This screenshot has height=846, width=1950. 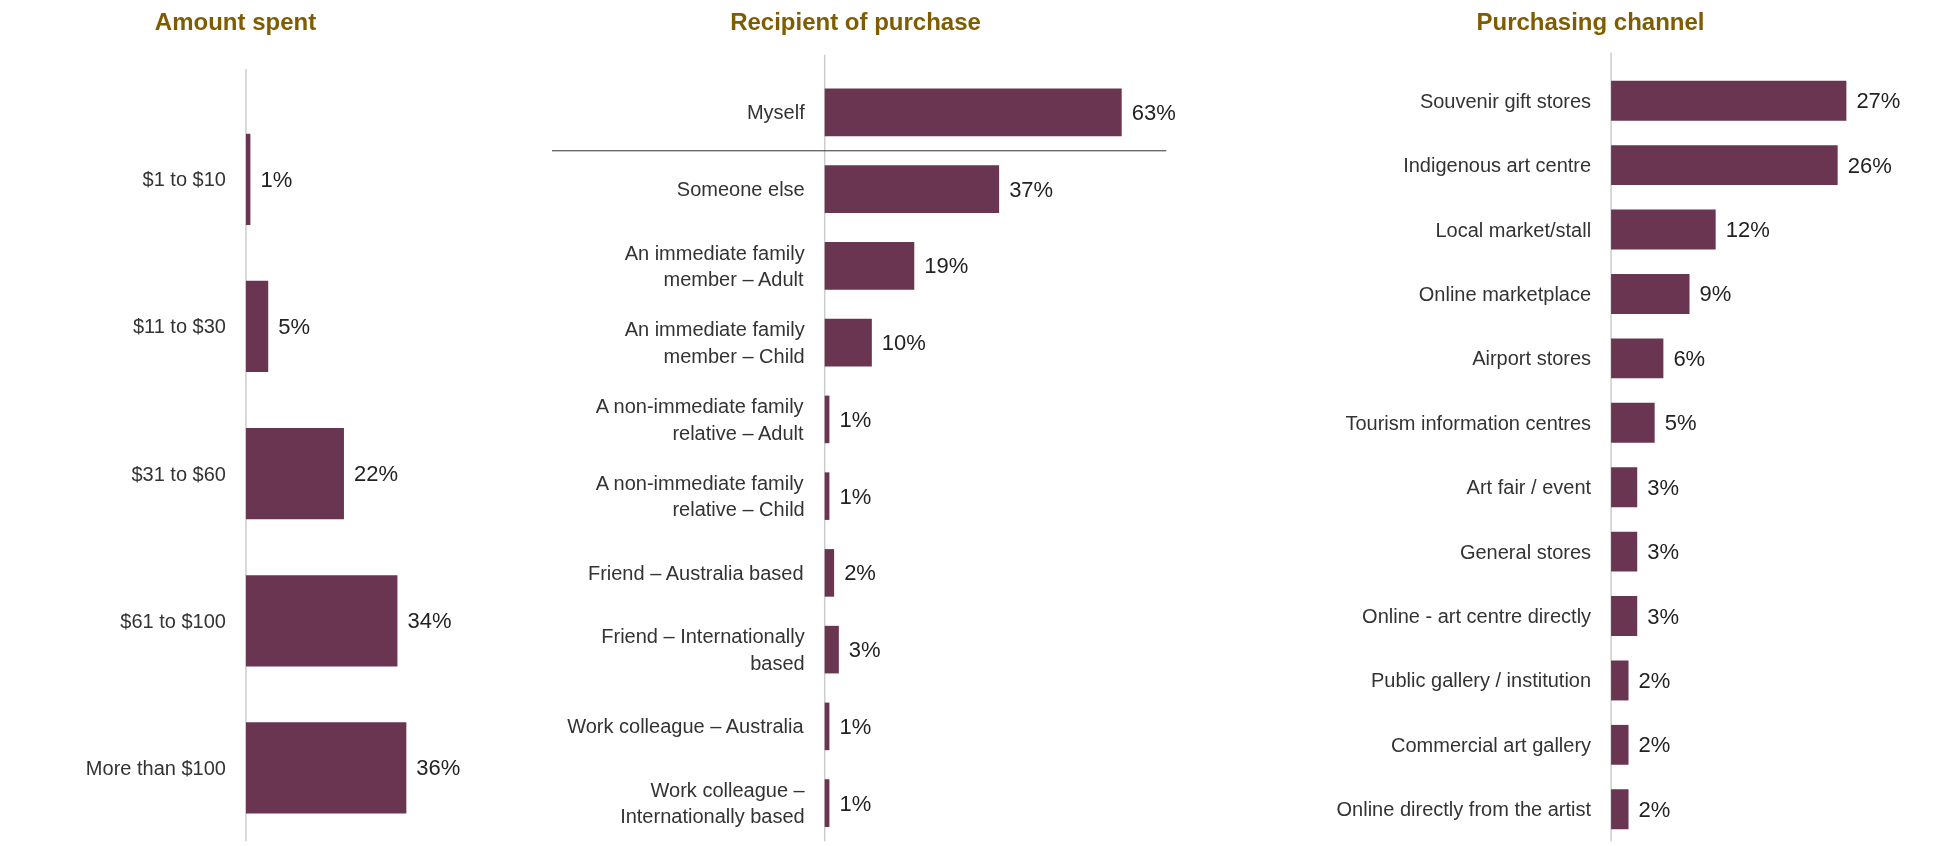 I want to click on data-label: 12%, so click(x=1747, y=230).